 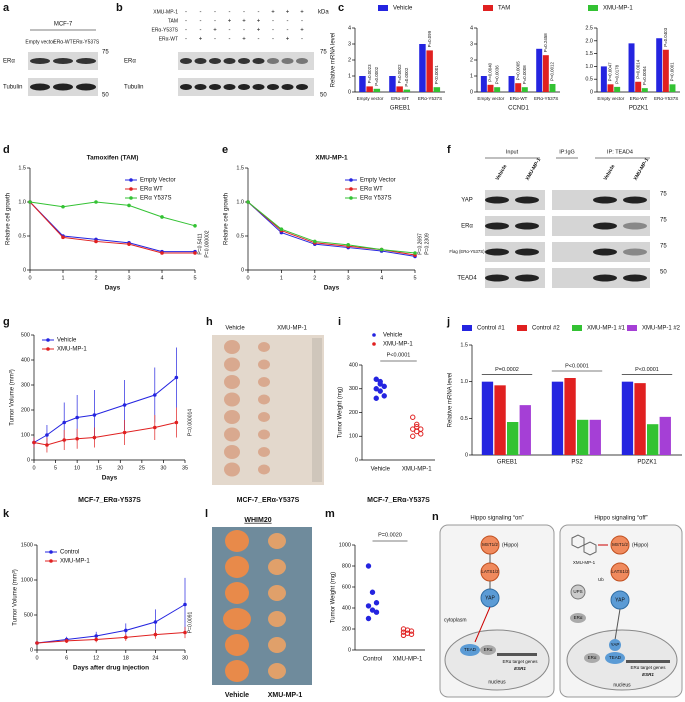 What do you see at coordinates (62, 42) in the screenshot?
I see `lane-label: ERα-WT` at bounding box center [62, 42].